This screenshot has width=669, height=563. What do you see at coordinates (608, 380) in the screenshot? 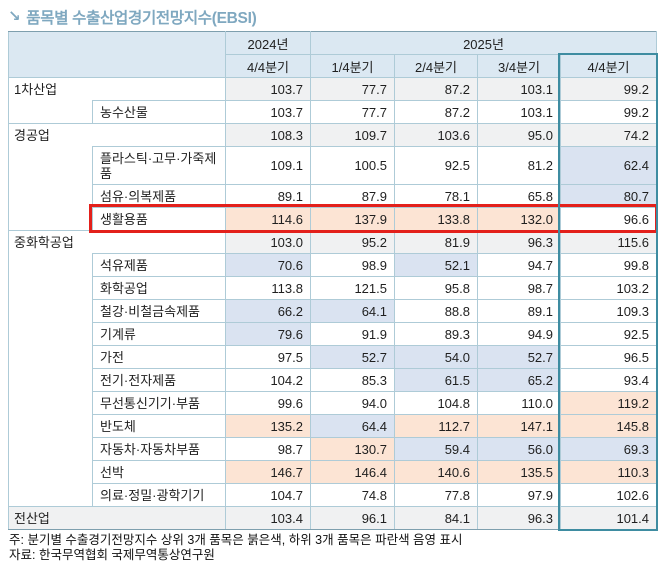
I see `value-cell: 93.4` at bounding box center [608, 380].